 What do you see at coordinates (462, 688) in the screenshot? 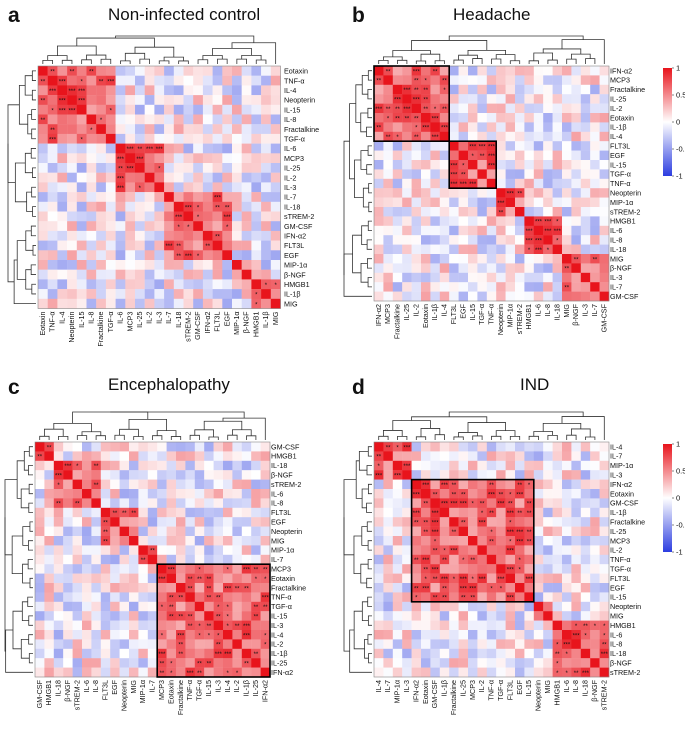
I see `column-label: IL-25` at bounding box center [462, 688].